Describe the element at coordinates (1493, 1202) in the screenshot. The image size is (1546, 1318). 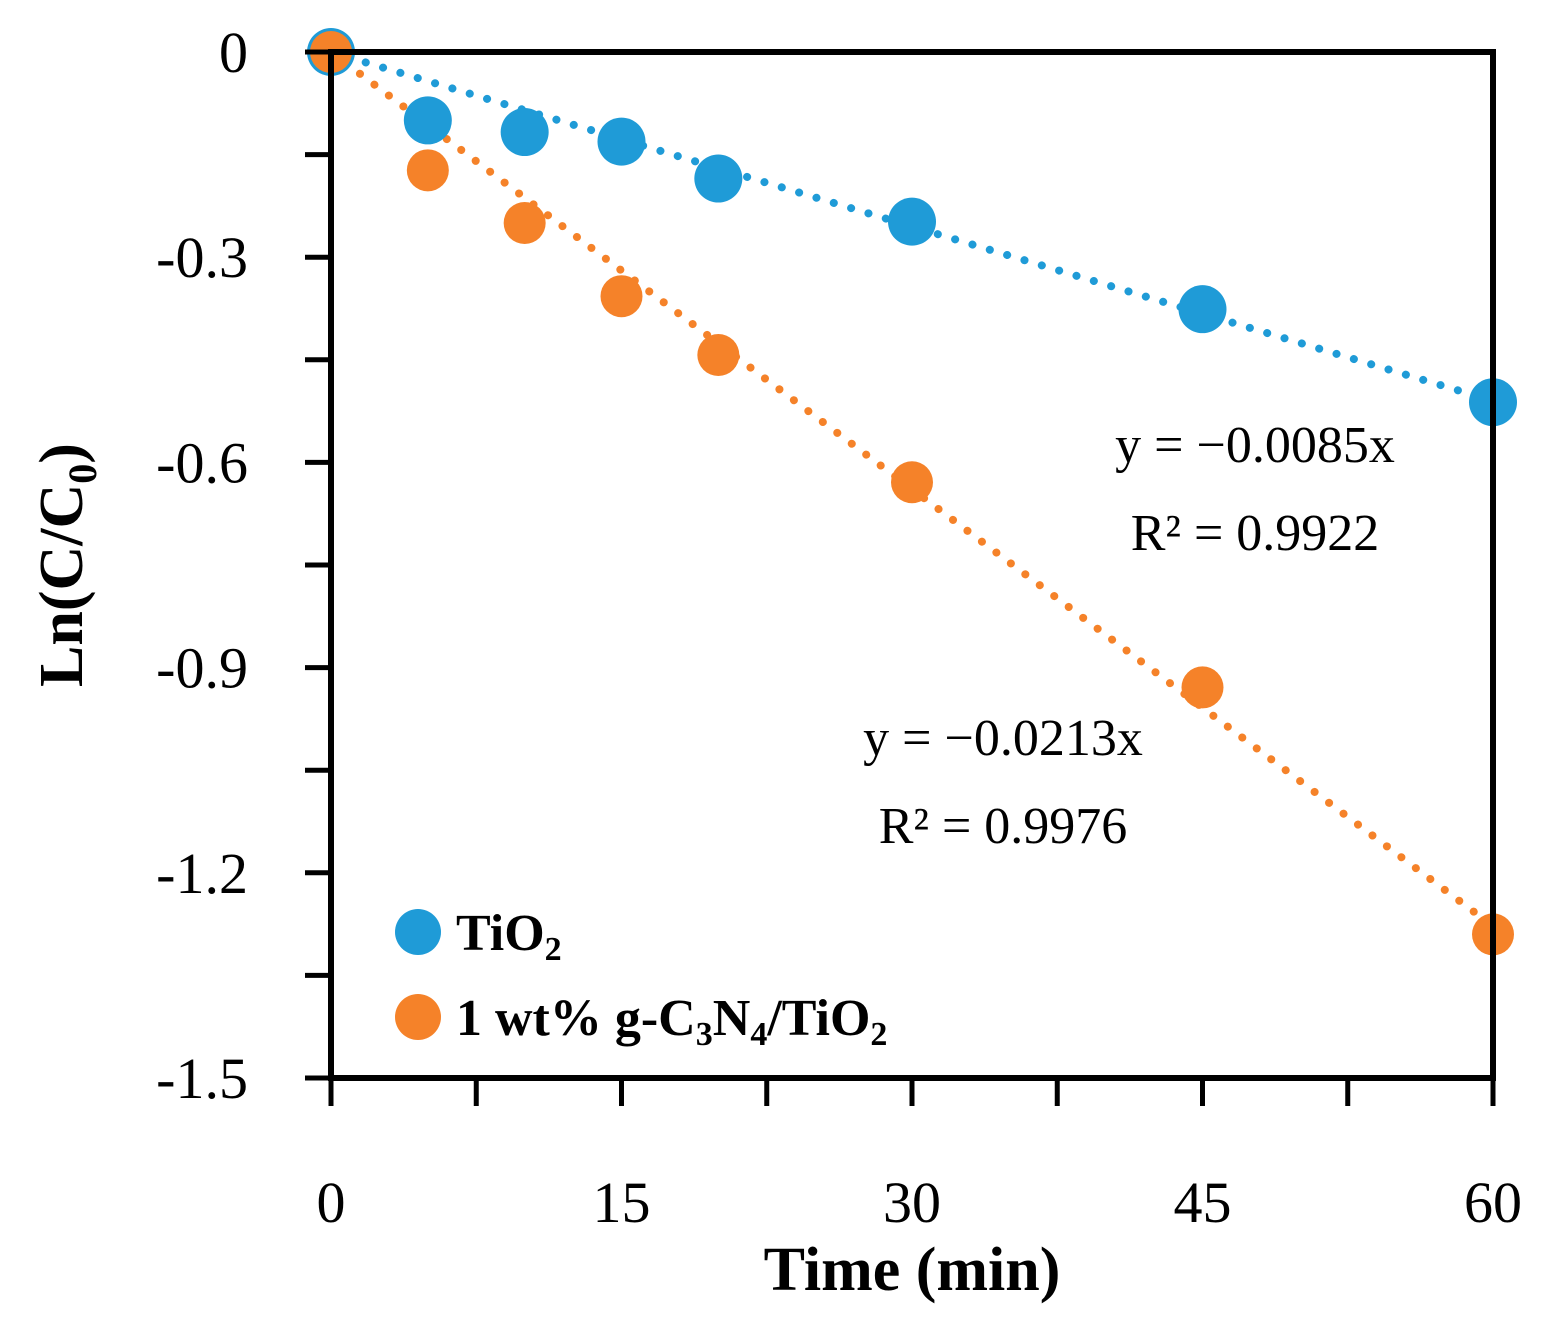
I see `x-tick-label: 60` at that location.